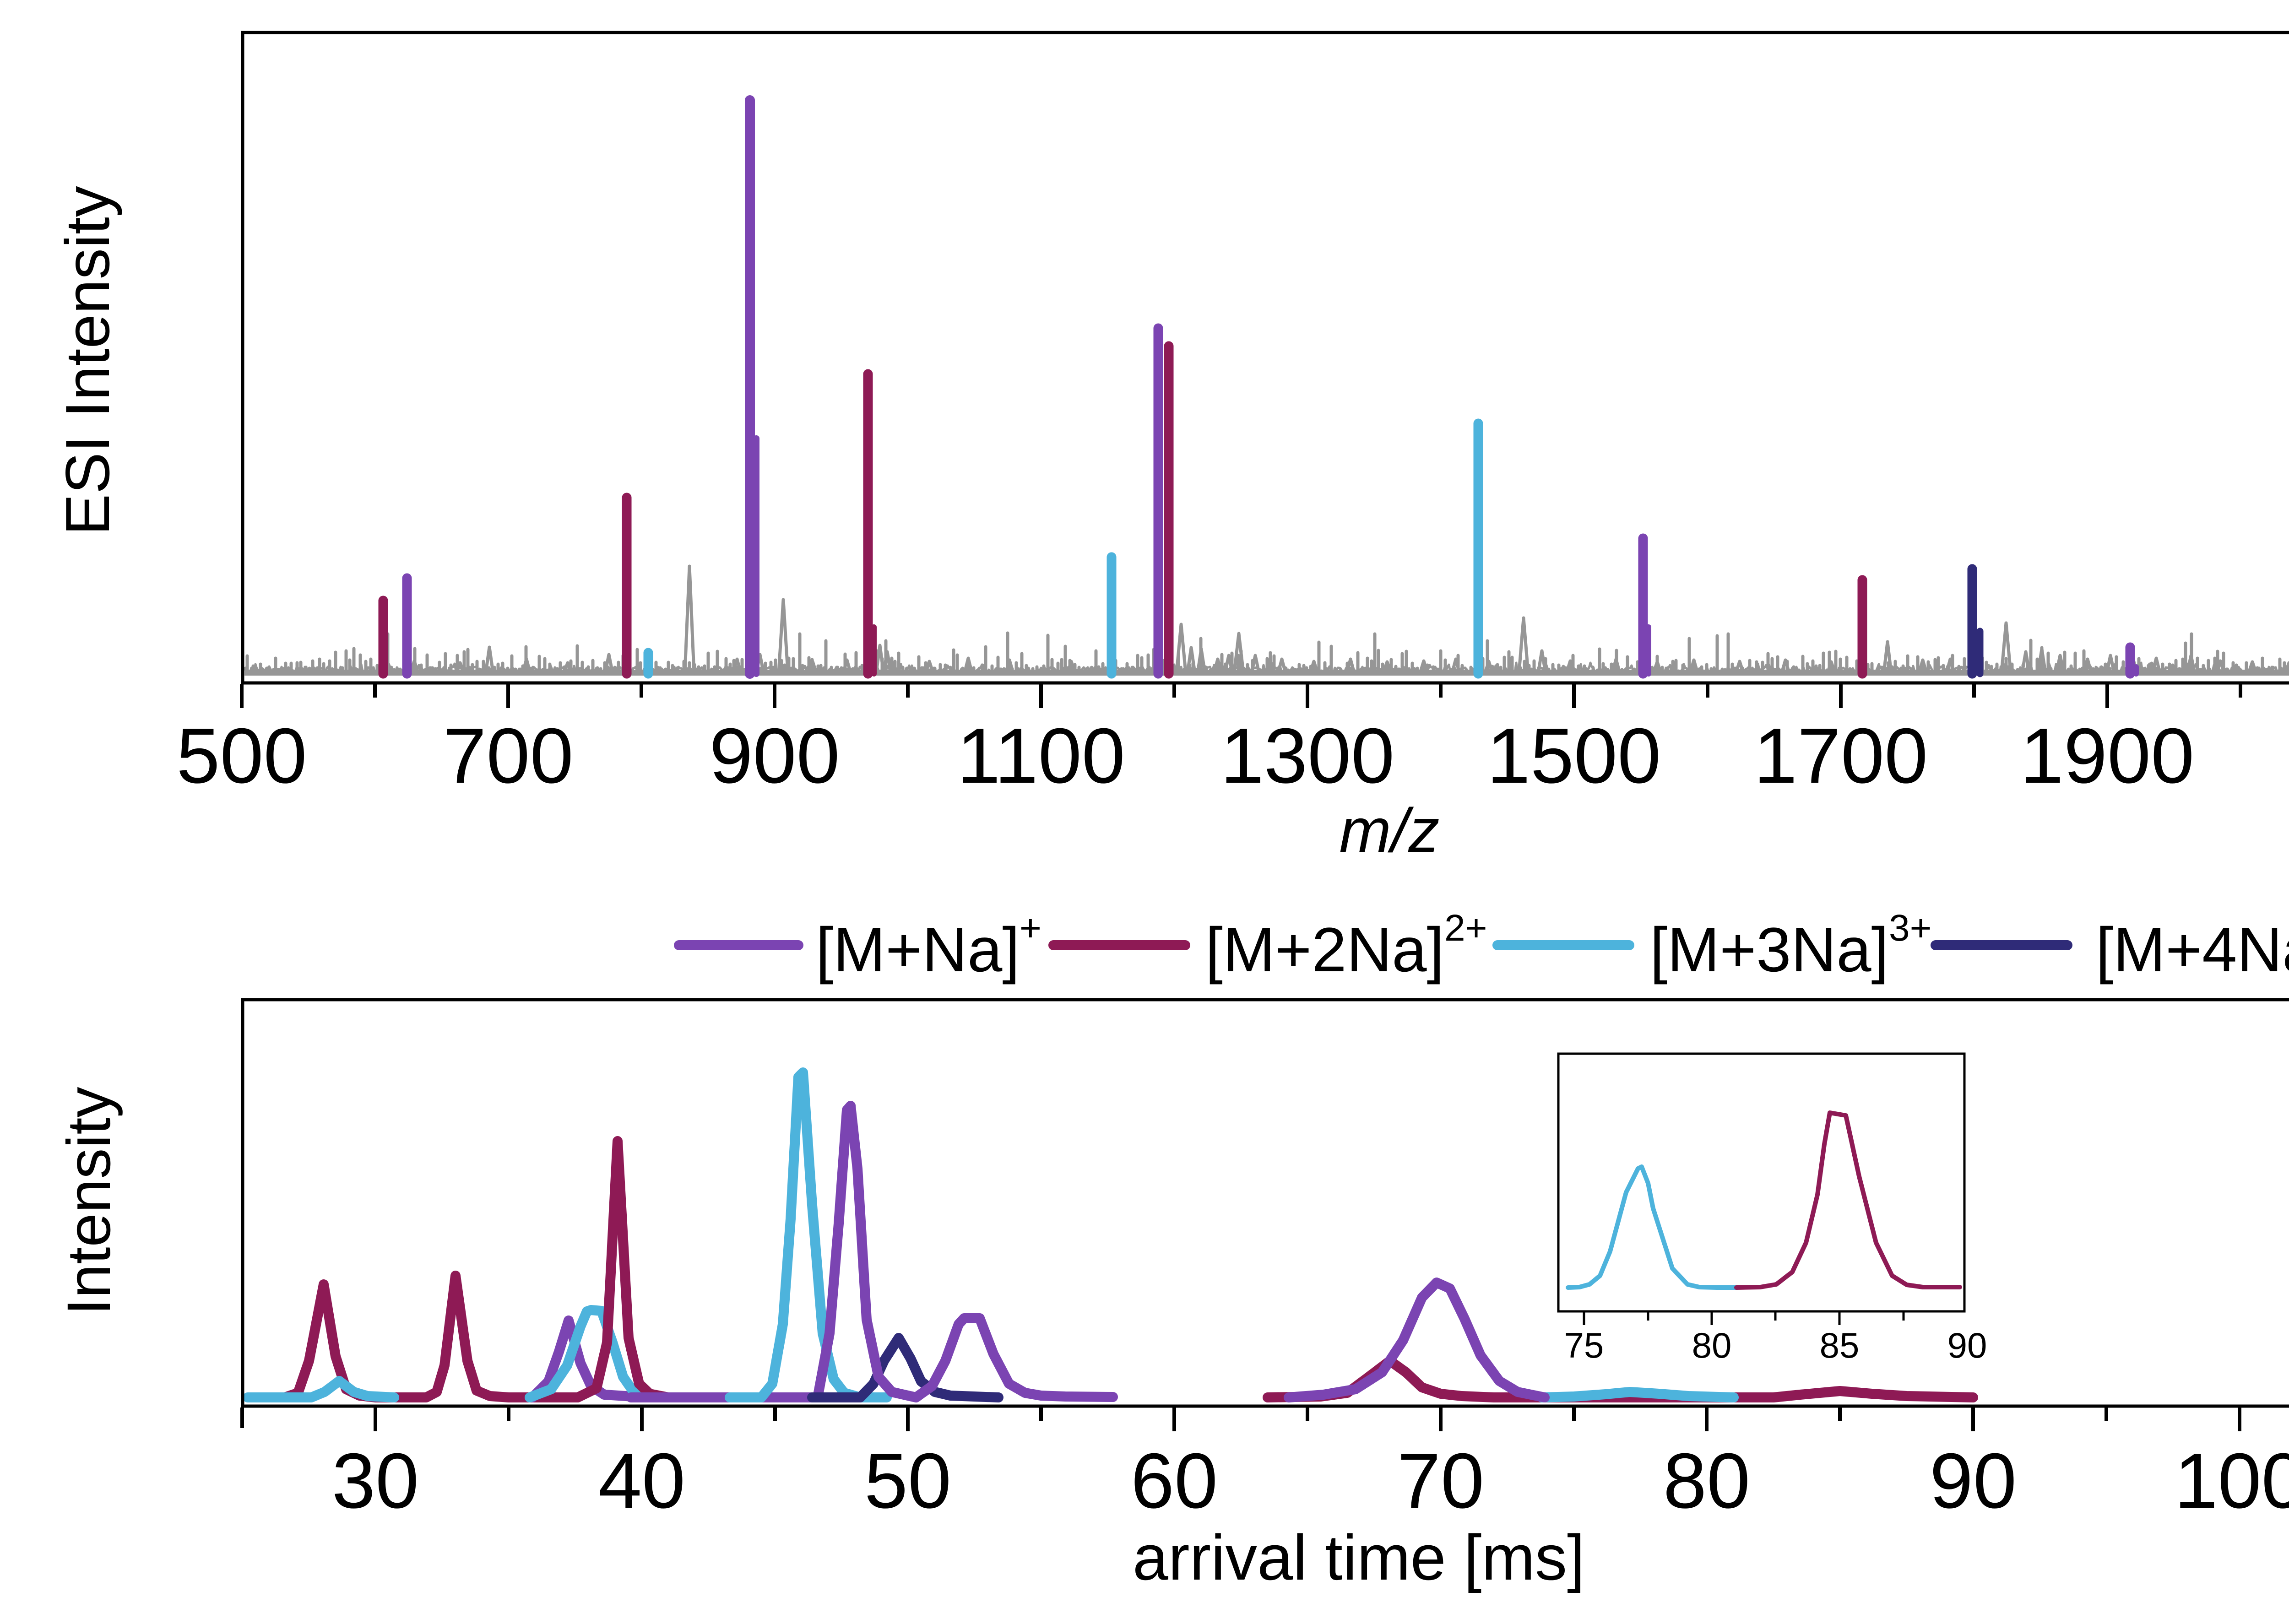  Describe the element at coordinates (1389, 830) in the screenshot. I see `svg-text: m/z` at that location.